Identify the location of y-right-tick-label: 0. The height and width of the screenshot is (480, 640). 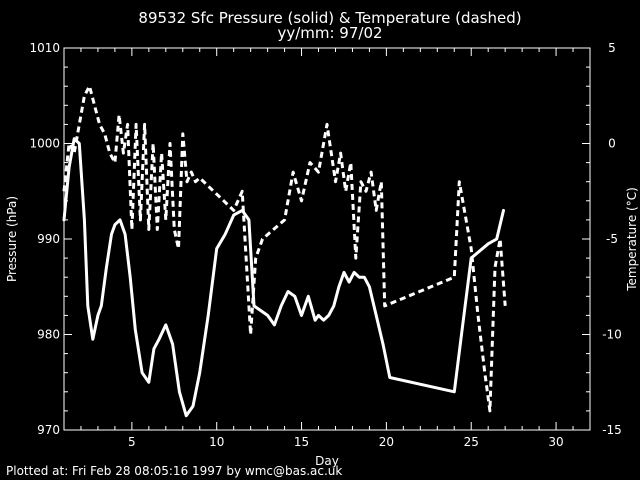
(612, 144).